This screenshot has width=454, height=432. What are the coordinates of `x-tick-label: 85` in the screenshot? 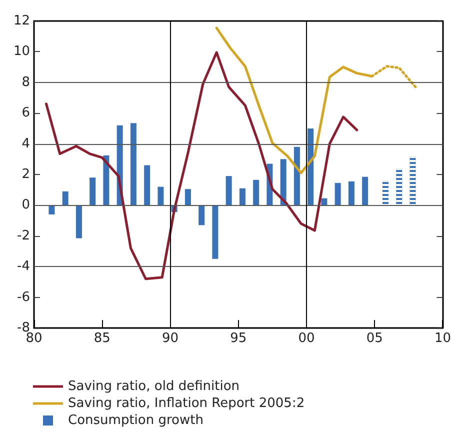 It's located at (102, 338).